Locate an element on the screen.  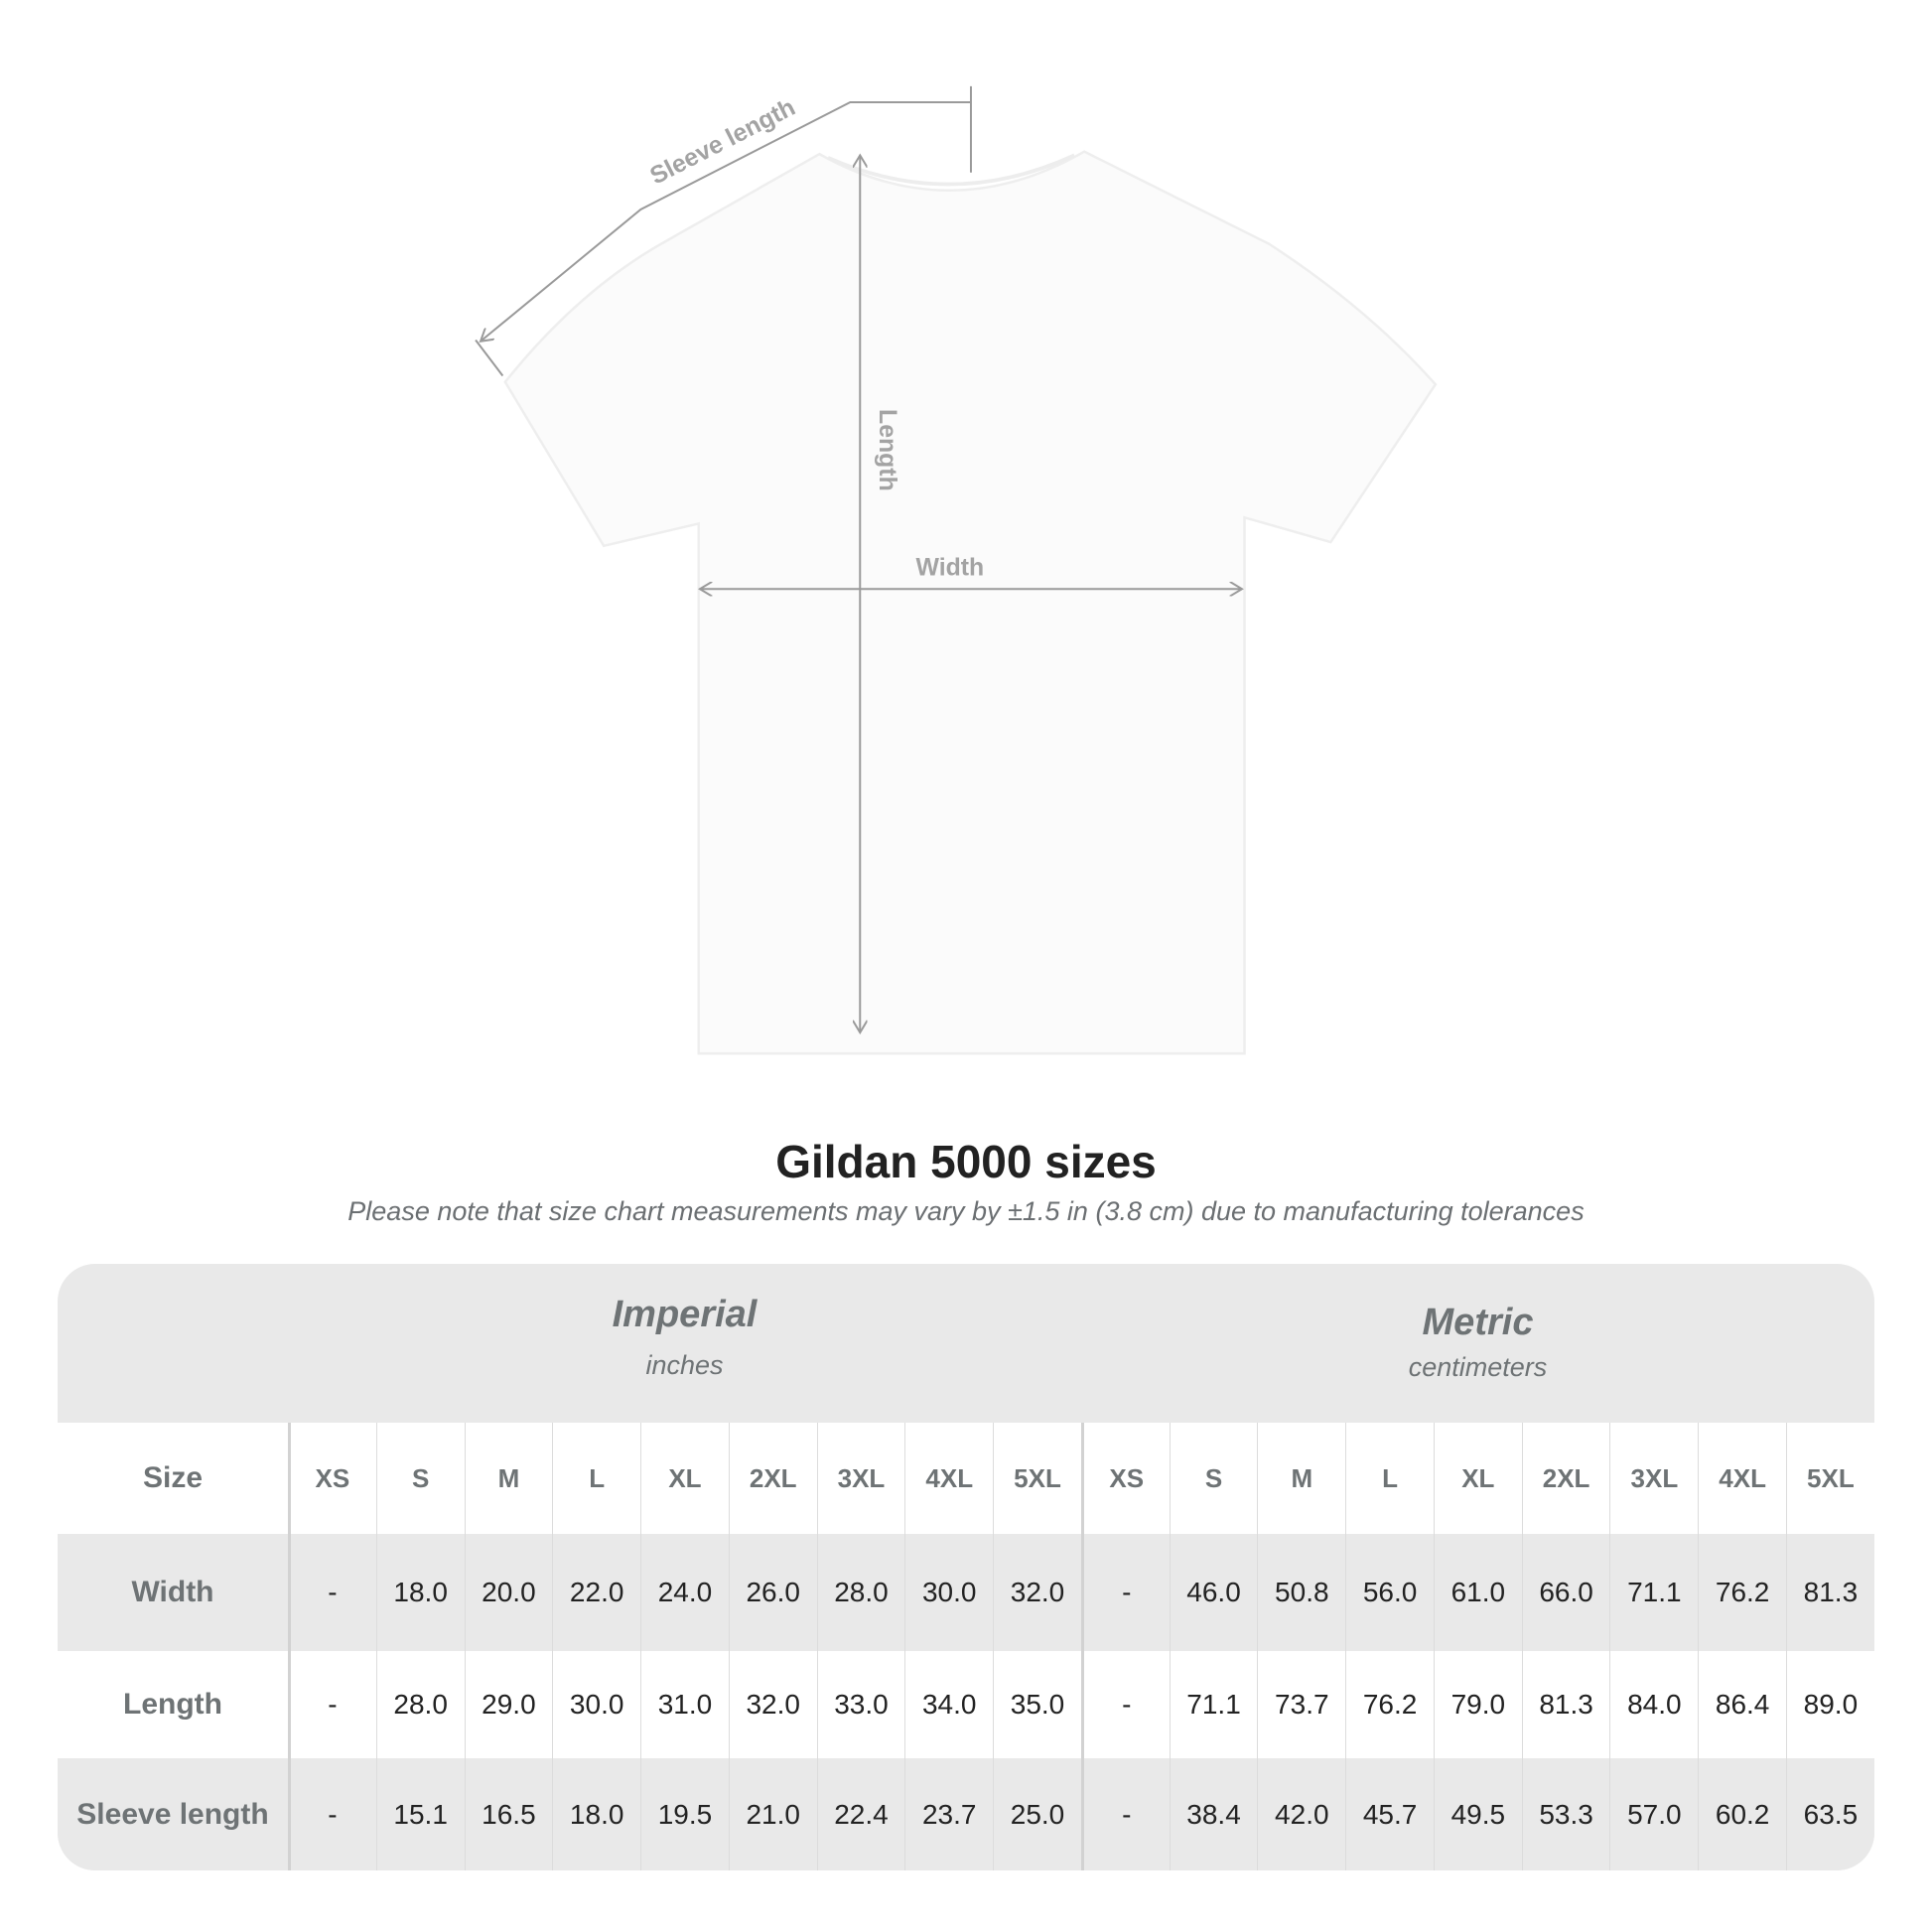
row-label: Size is located at coordinates (173, 1478).